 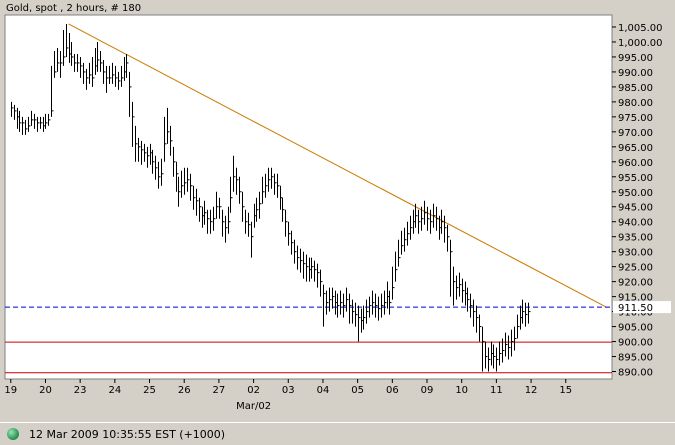 What do you see at coordinates (635, 178) in the screenshot?
I see `y-tick-label: 955.00` at bounding box center [635, 178].